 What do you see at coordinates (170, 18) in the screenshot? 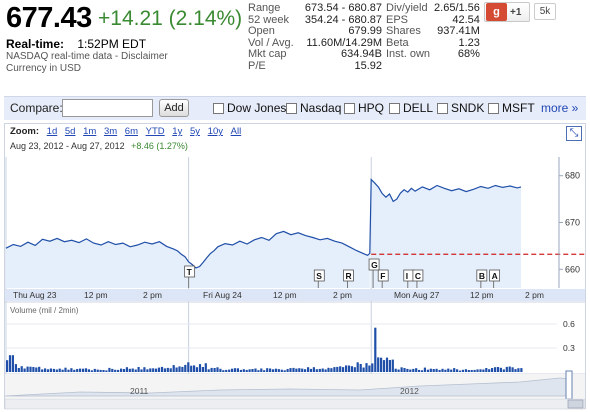
I see `price-change: +14.21 (2.14%)` at bounding box center [170, 18].